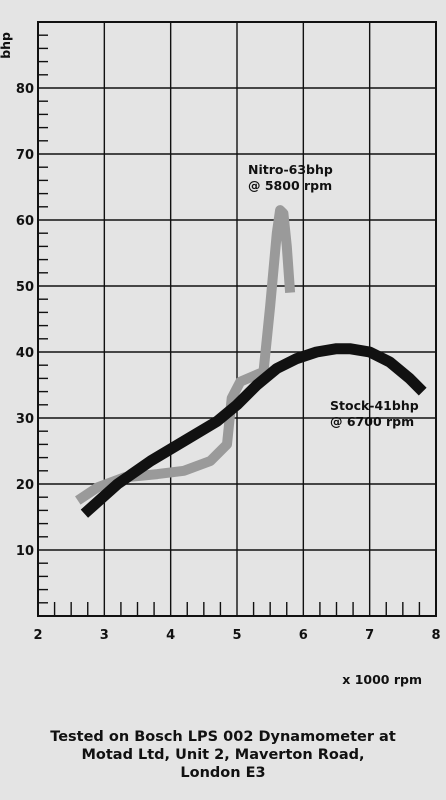 The image size is (446, 800). Describe the element at coordinates (435, 635) in the screenshot. I see `x-tick-label: 8` at that location.